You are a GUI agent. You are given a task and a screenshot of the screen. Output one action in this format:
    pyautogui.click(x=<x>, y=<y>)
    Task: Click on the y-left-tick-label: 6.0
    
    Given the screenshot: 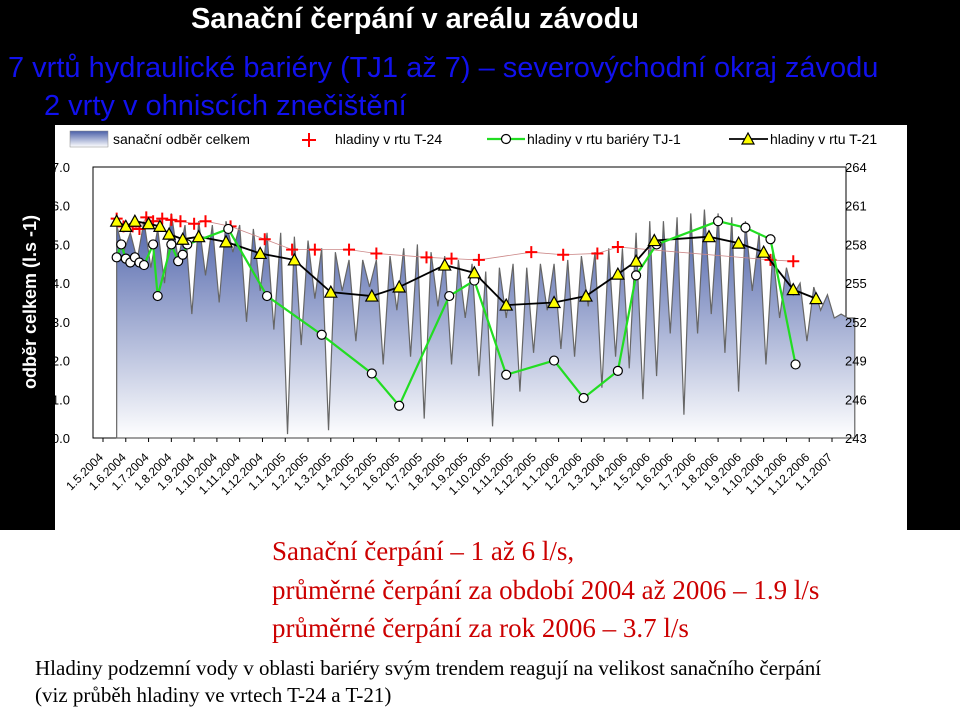 What is the action you would take?
    pyautogui.click(x=61, y=206)
    